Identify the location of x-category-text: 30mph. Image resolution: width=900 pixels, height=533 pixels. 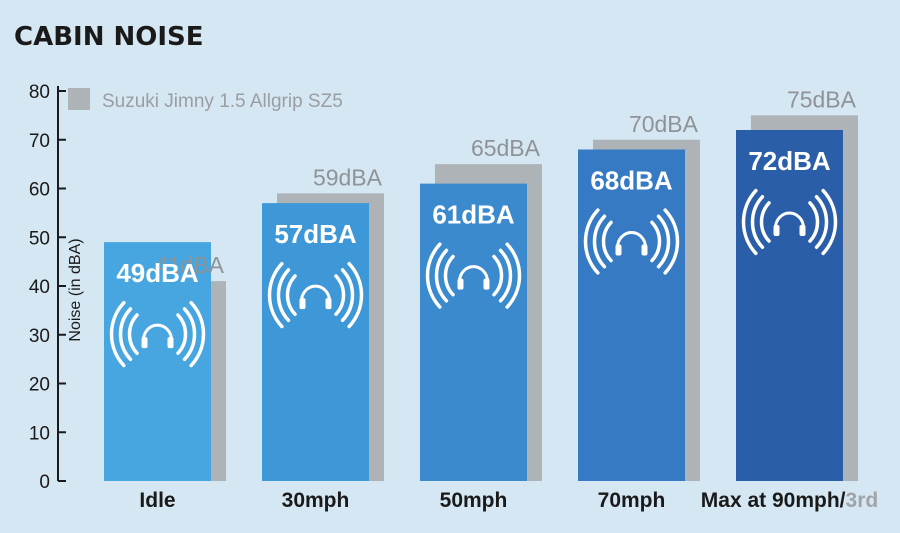
(316, 500).